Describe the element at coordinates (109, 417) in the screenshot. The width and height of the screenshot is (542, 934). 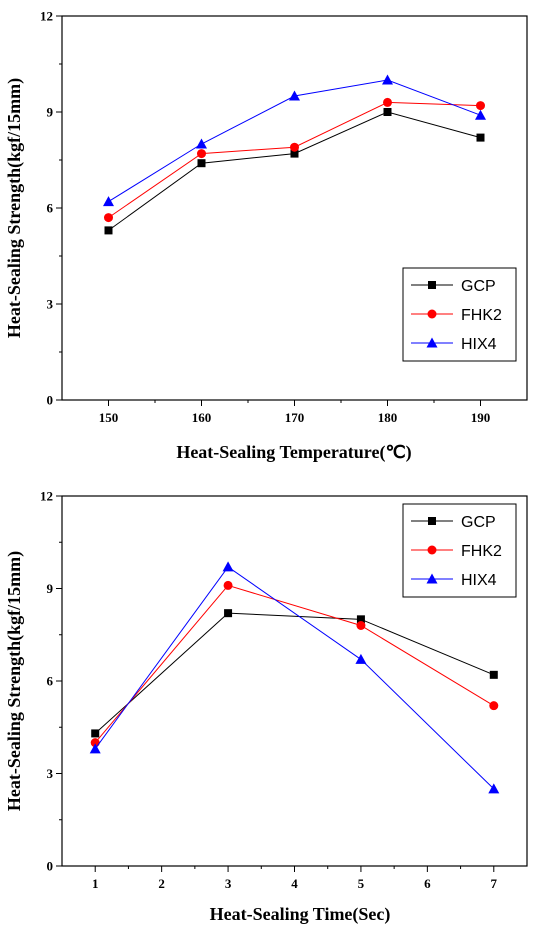
I see `x-tick-label: 150` at that location.